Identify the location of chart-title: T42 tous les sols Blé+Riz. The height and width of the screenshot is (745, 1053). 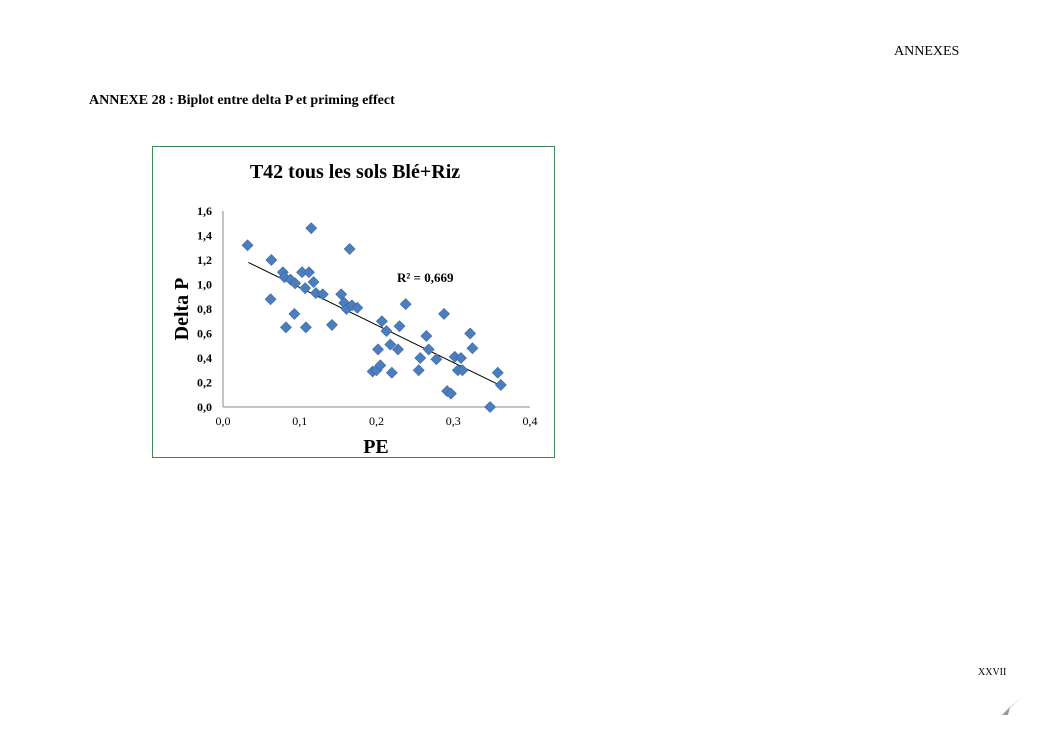
(355, 172).